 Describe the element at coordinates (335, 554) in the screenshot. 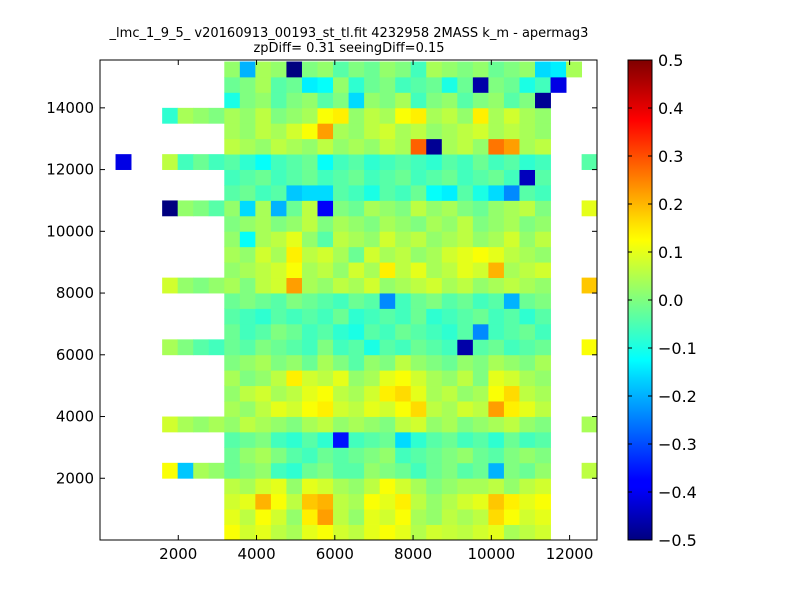

I see `x-tick-label: 6000` at that location.